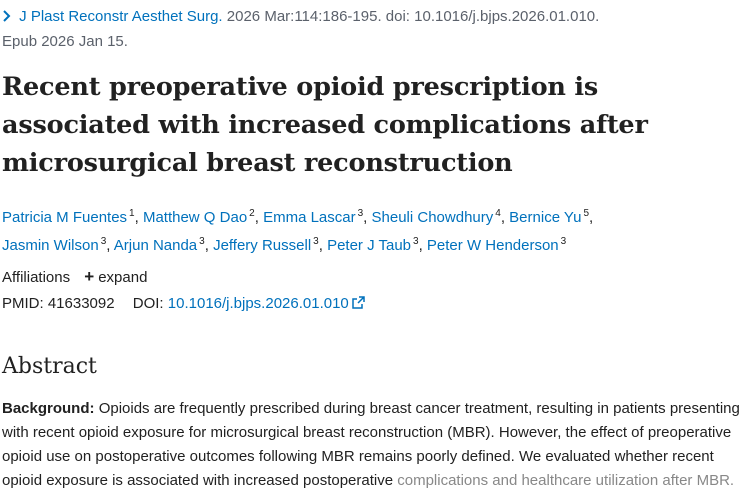  Describe the element at coordinates (155, 245) in the screenshot. I see `author-link: Arjun Nanda` at that location.